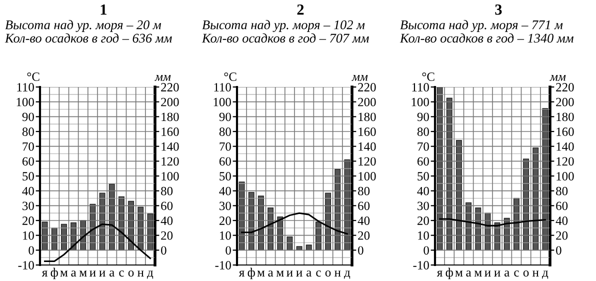 The width and height of the screenshot is (596, 281). Describe the element at coordinates (97, 242) in the screenshot. I see `line-series` at that location.